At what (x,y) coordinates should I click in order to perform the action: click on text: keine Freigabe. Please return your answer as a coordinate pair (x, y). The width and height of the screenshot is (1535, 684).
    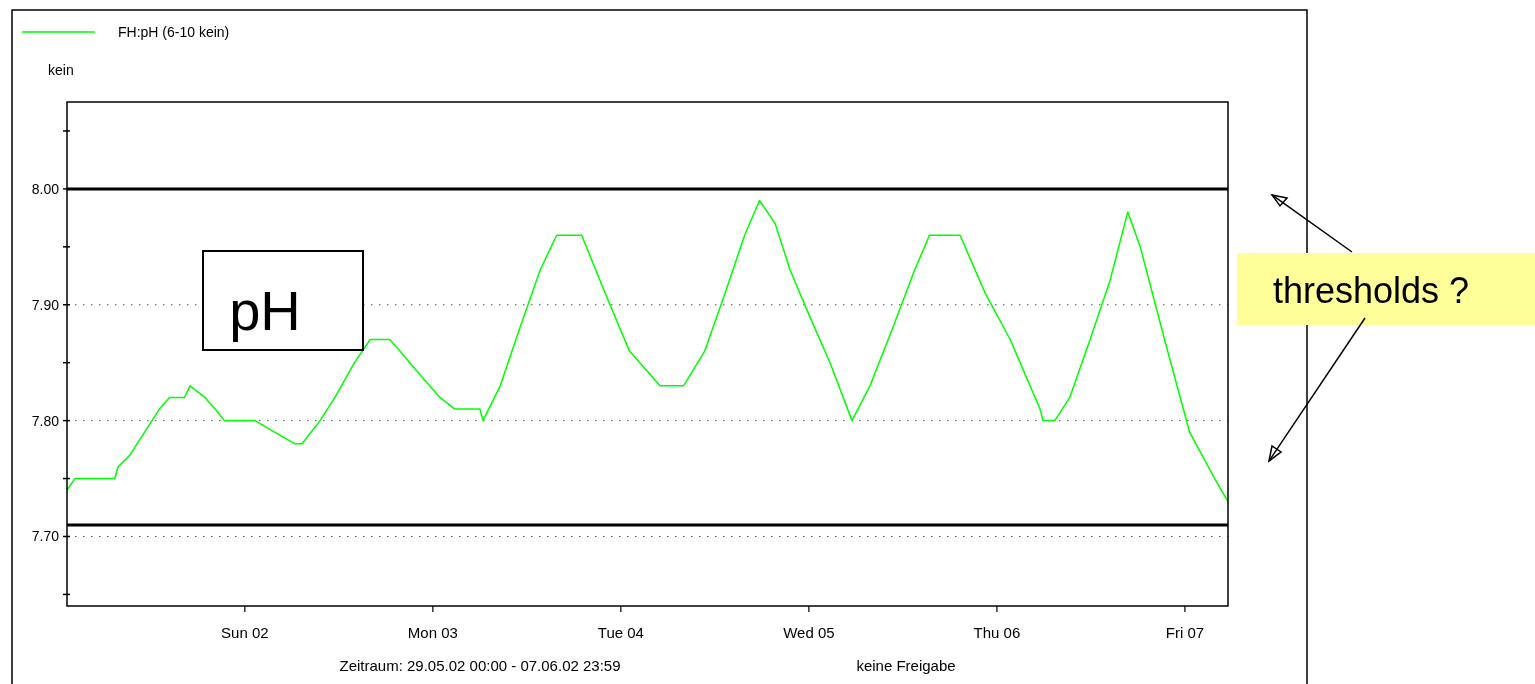
    Looking at the image, I should click on (906, 665).